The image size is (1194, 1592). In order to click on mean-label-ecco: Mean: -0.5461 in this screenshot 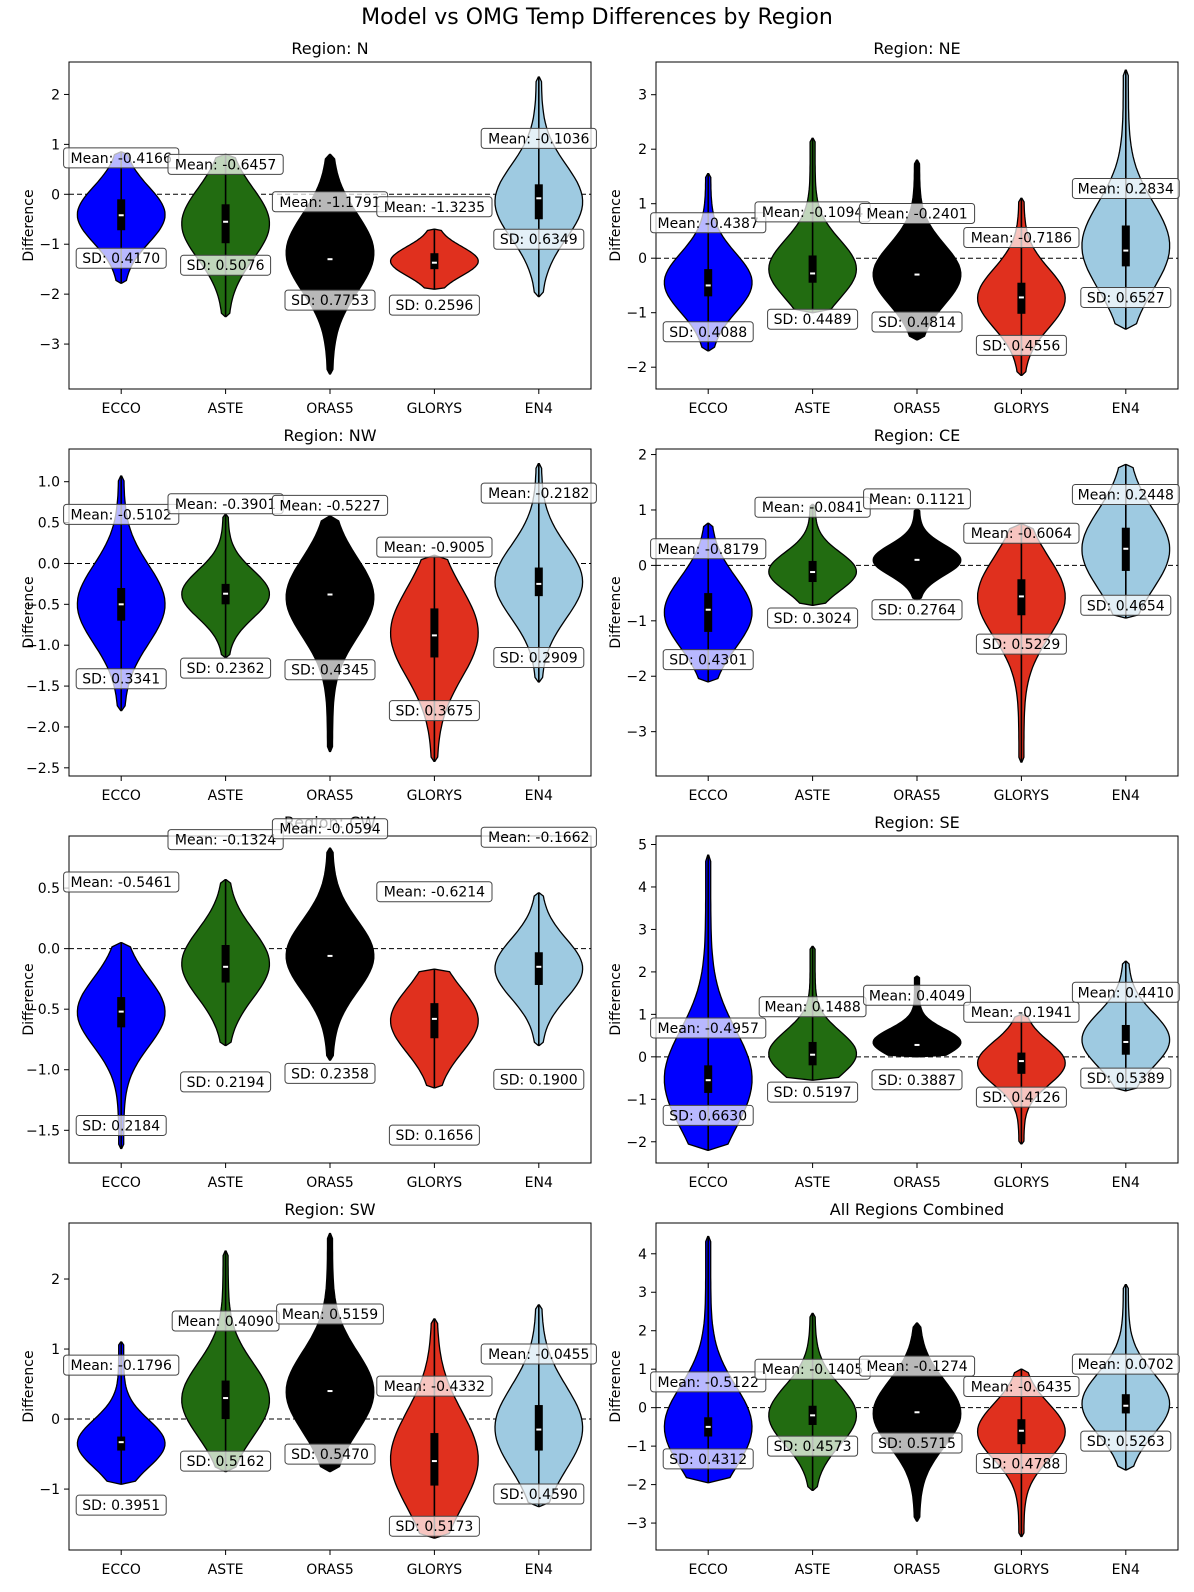, I will do `click(121, 883)`.